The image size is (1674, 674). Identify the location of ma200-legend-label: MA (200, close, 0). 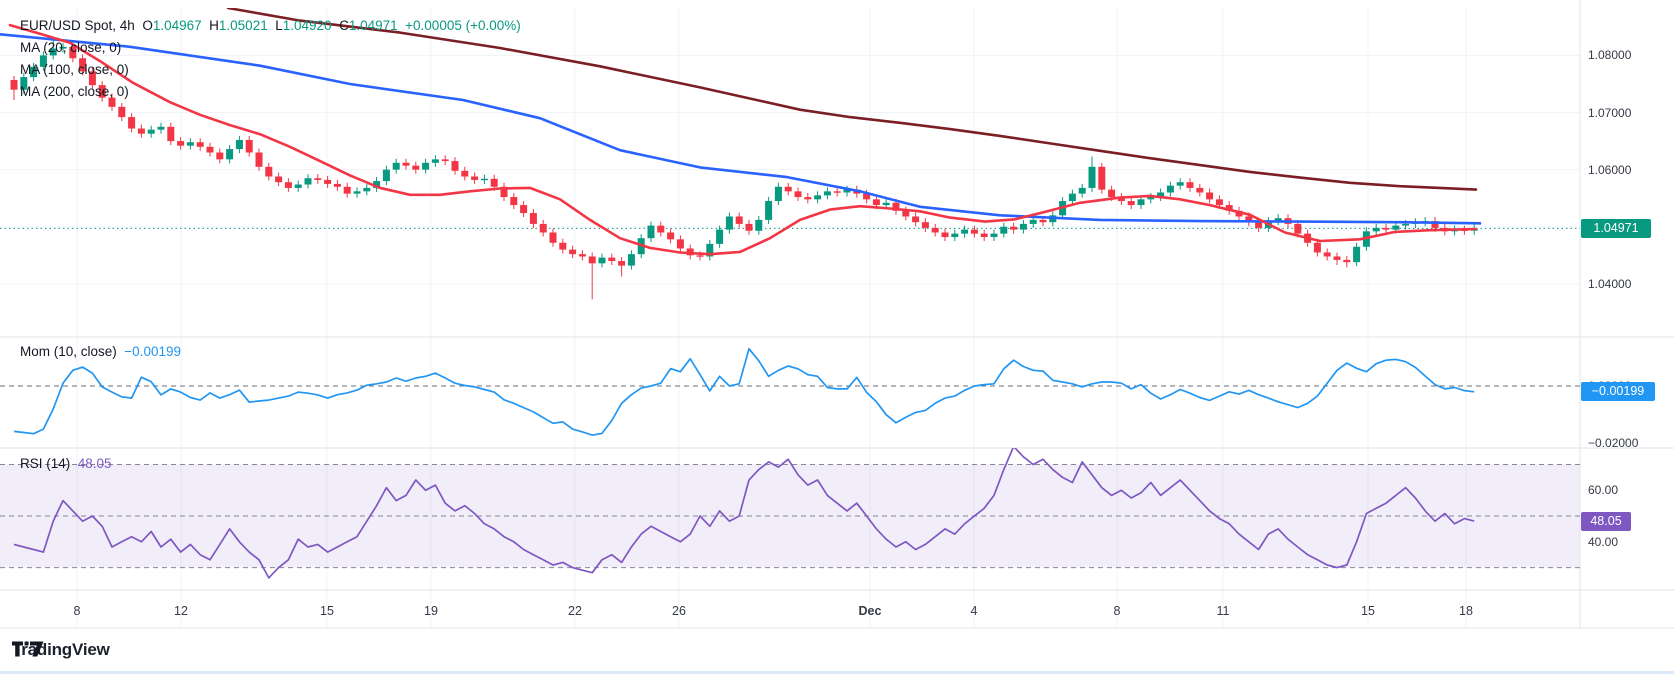
(74, 91).